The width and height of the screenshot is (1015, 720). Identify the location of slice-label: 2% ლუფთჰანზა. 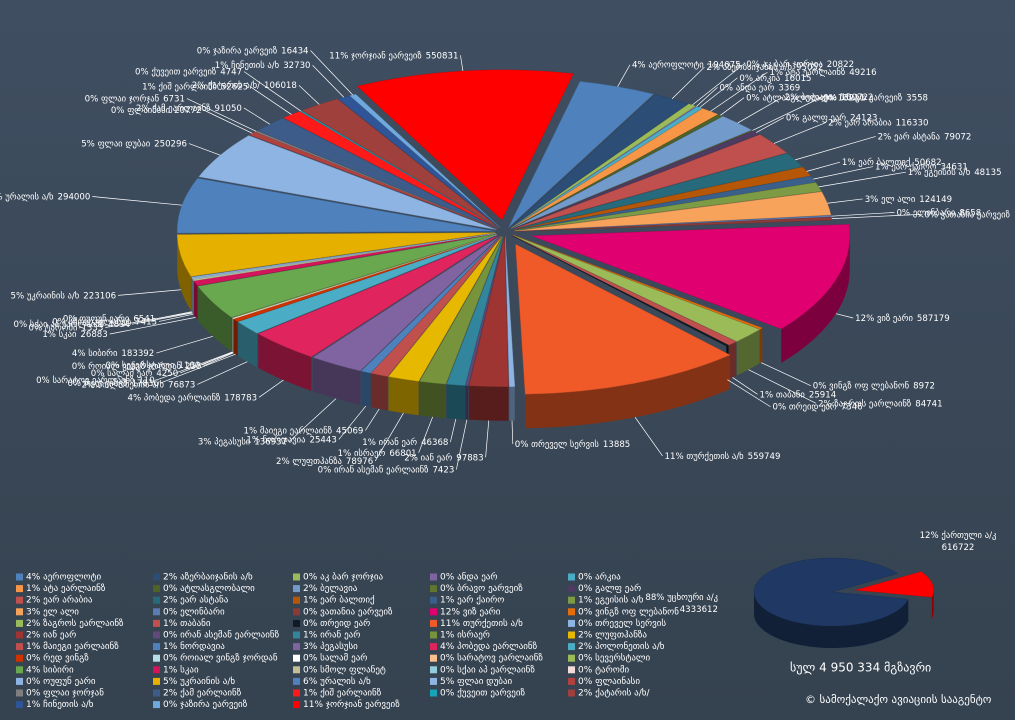
(309, 460).